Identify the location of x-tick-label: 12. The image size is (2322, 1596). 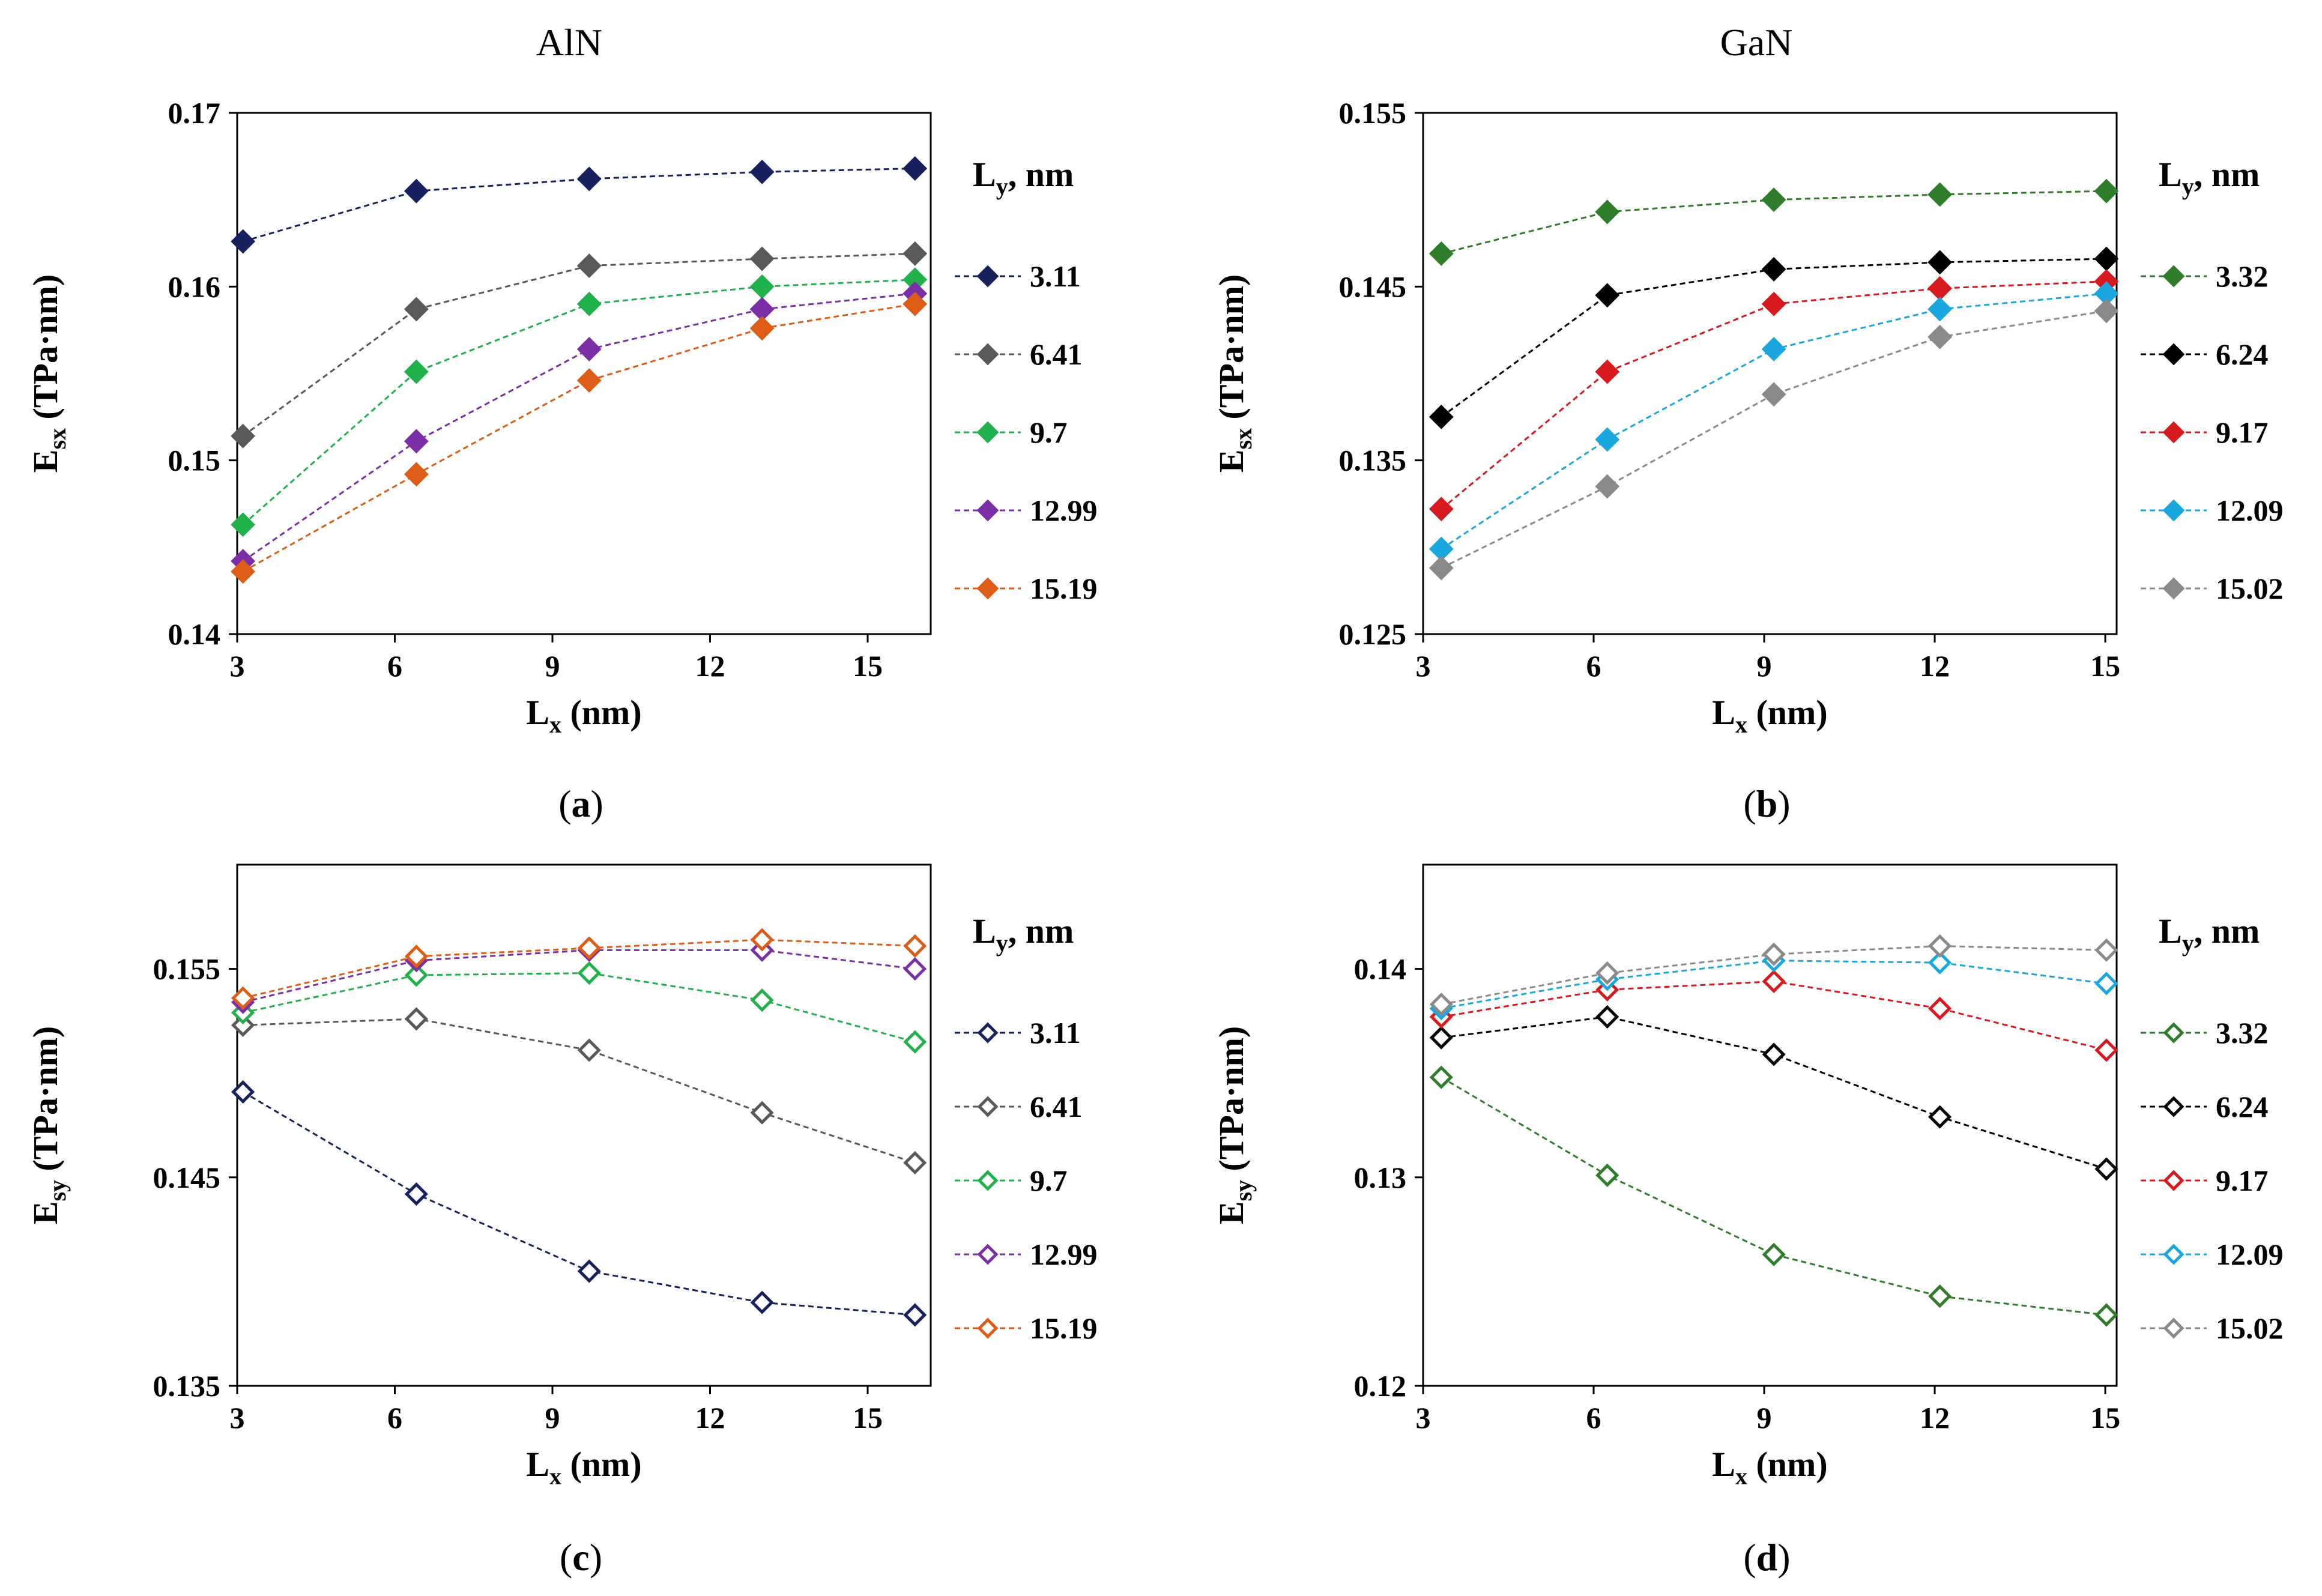
(1935, 666).